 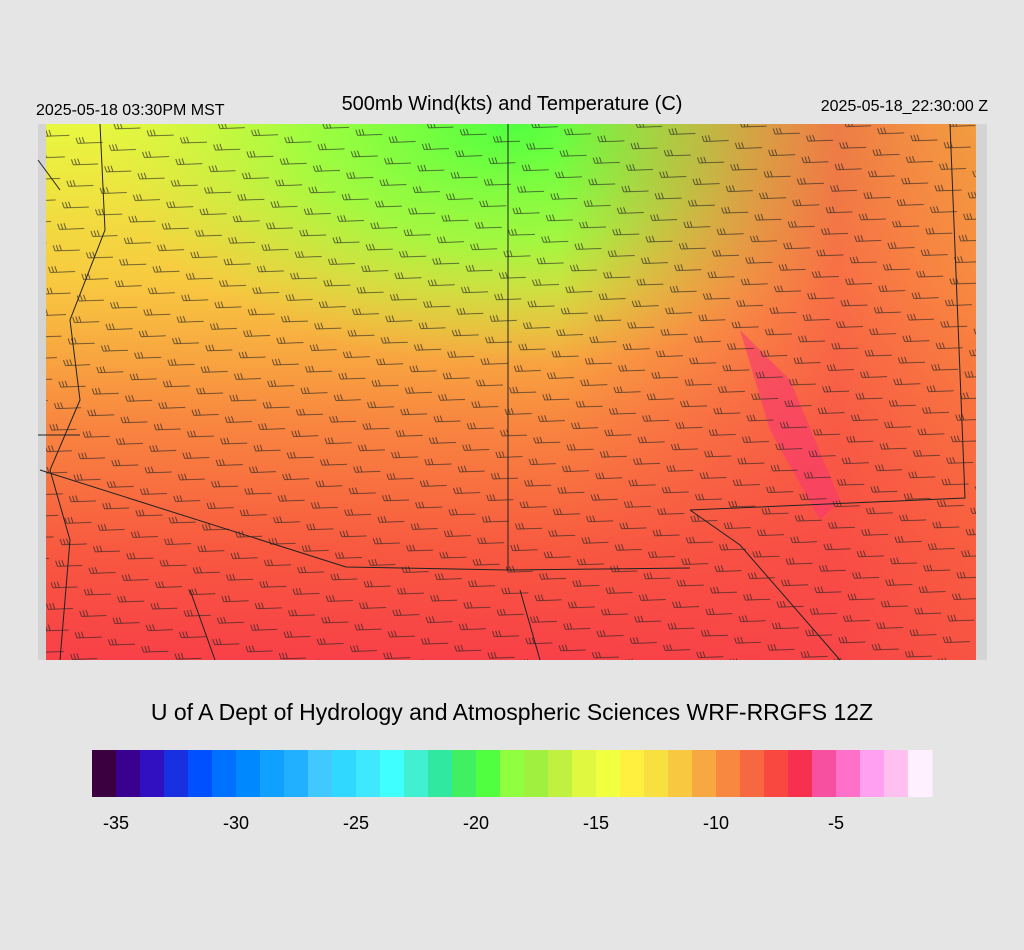 I want to click on colorbar-tick-label: -15, so click(x=596, y=823).